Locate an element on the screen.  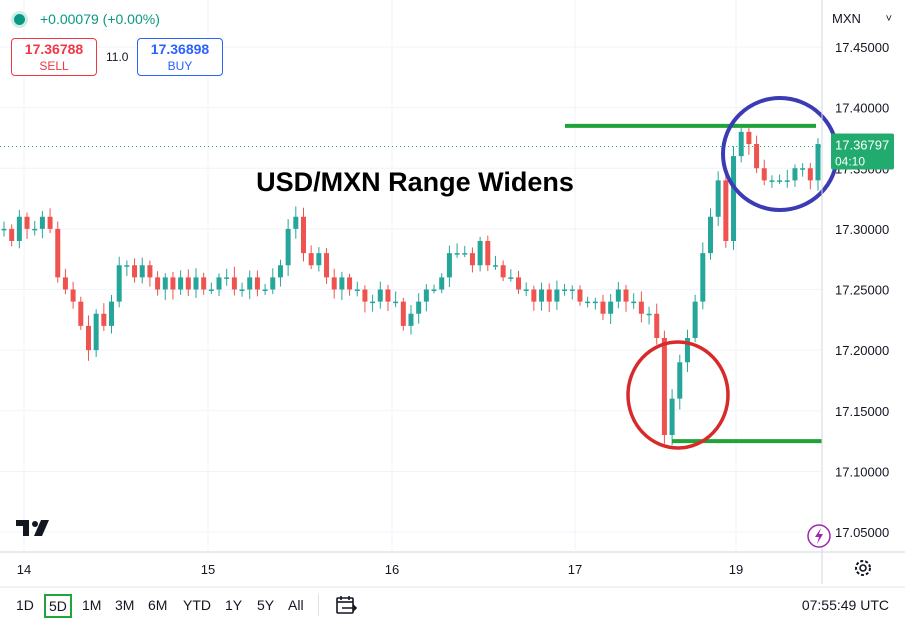
tf-6m: 6M is located at coordinates (158, 605).